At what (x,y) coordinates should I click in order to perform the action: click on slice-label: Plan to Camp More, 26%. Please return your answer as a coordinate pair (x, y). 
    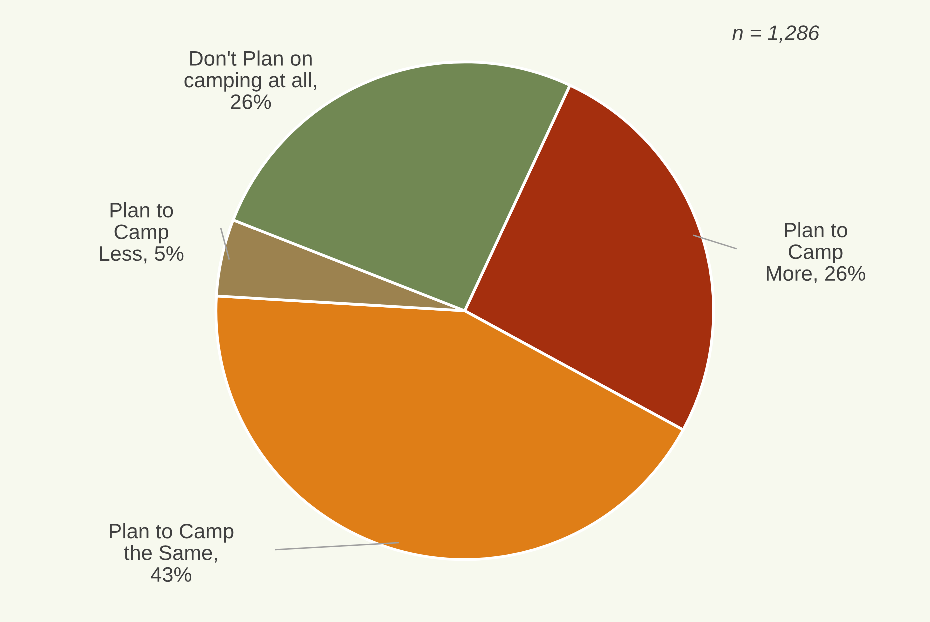
    Looking at the image, I should click on (816, 253).